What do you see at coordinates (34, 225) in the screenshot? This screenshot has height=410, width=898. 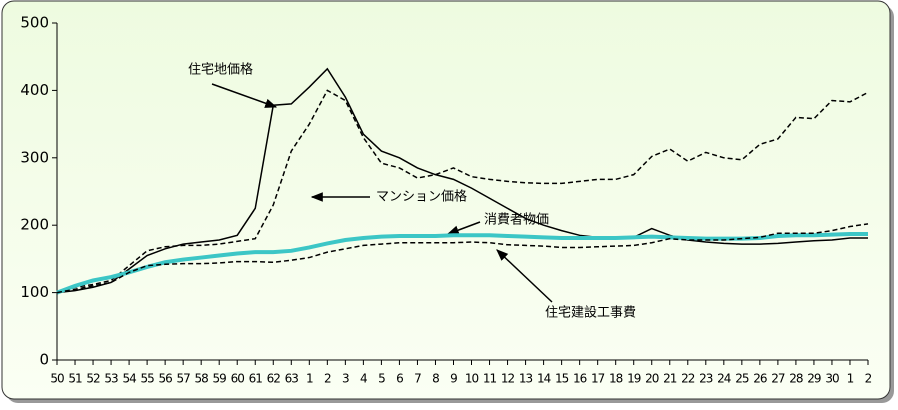 I see `y-tick-label: 200` at bounding box center [34, 225].